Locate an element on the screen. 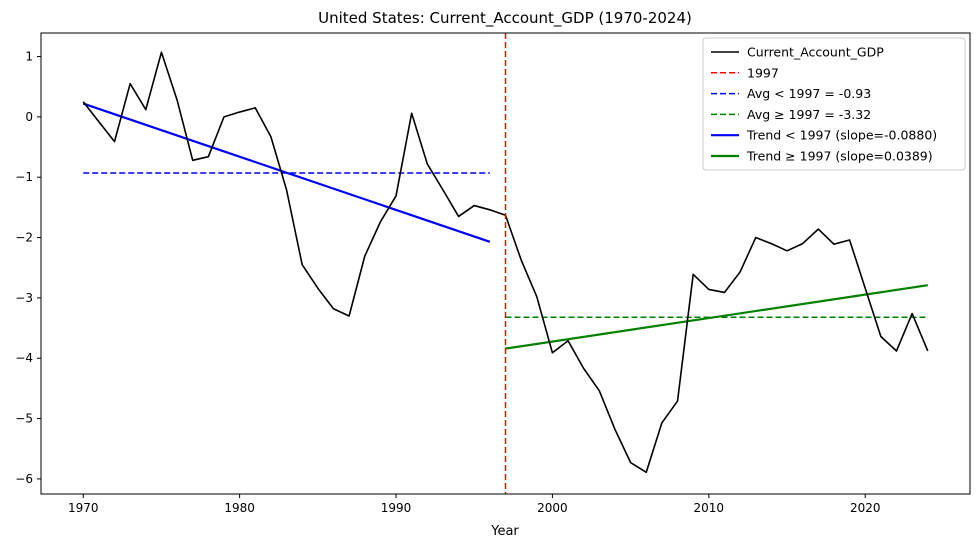 The width and height of the screenshot is (980, 547). legend-label: Trend ≥ 1997 (slope=0.0389) is located at coordinates (839, 156).